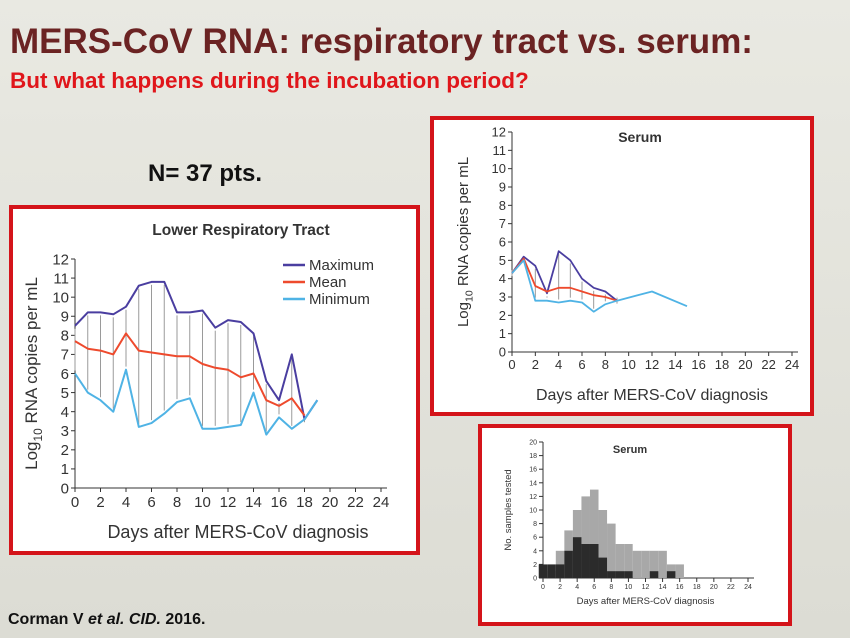  What do you see at coordinates (205, 173) in the screenshot?
I see `patient-count: N= 37 pts.` at bounding box center [205, 173].